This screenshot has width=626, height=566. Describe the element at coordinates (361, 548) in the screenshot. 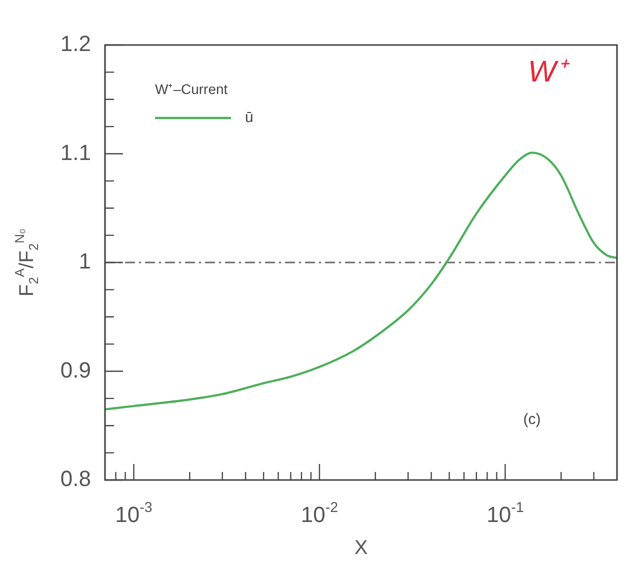

I see `x-axis-title: X` at that location.